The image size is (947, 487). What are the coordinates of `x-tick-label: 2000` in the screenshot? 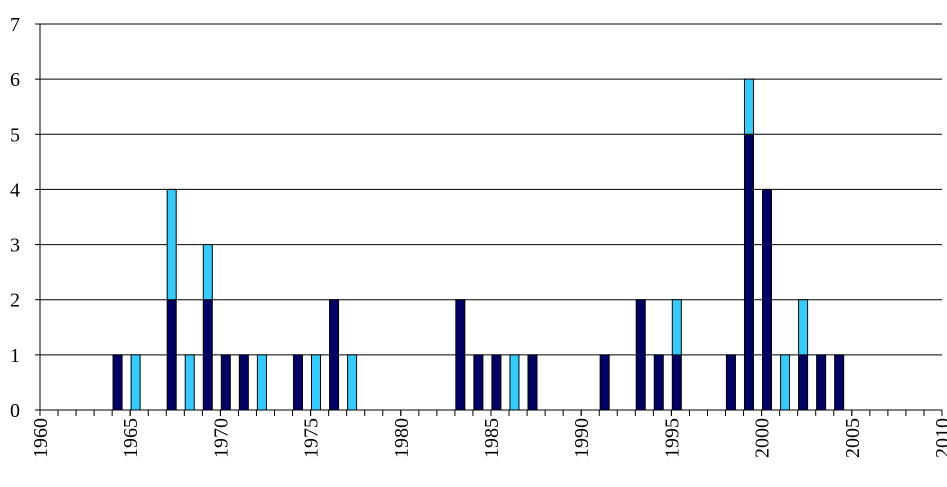 It's located at (763, 438).